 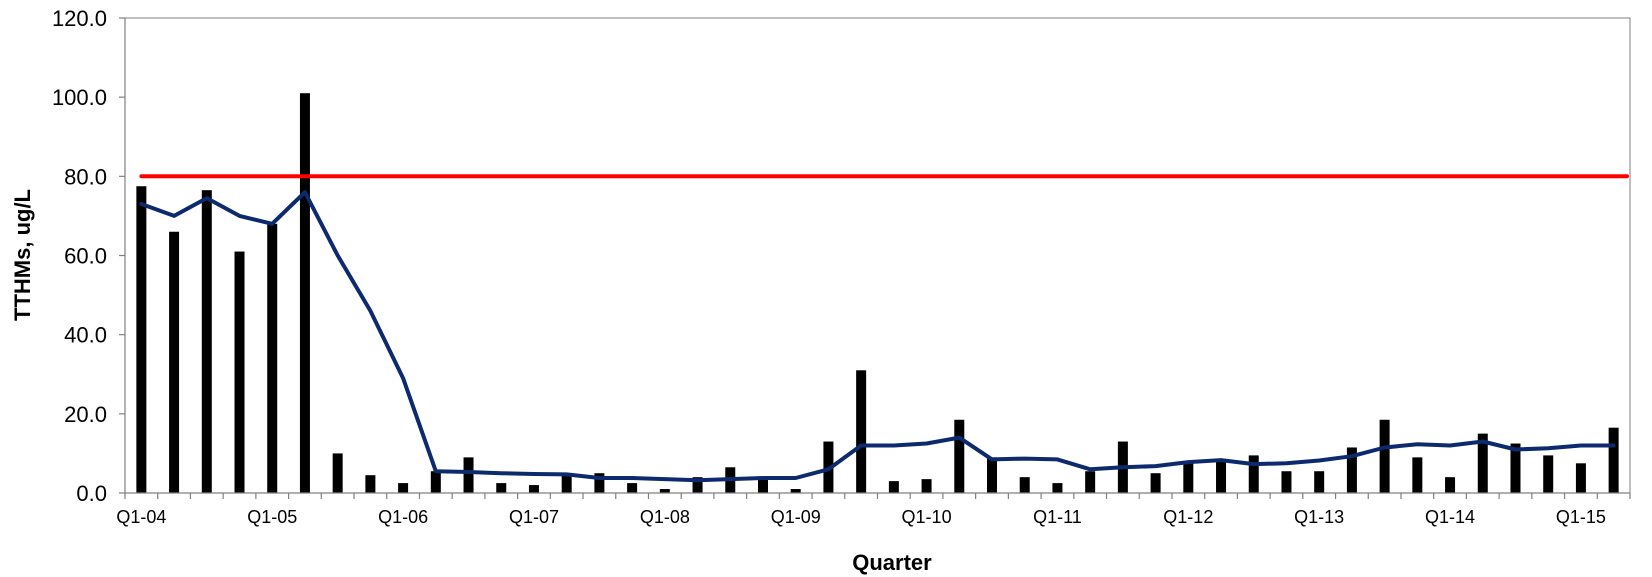 What do you see at coordinates (22, 255) in the screenshot?
I see `y-axis-title: TTHMs, ug/L` at bounding box center [22, 255].